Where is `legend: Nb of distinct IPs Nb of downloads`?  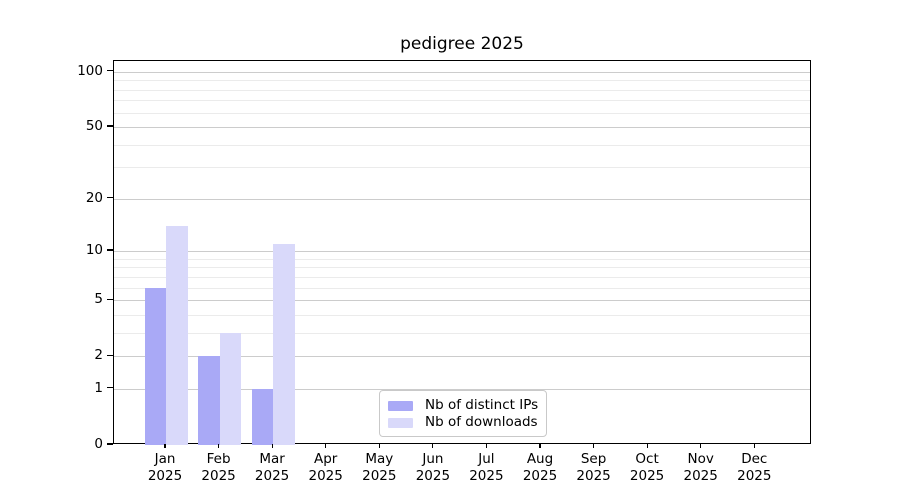 legend: Nb of distinct IPs Nb of downloads is located at coordinates (463, 413).